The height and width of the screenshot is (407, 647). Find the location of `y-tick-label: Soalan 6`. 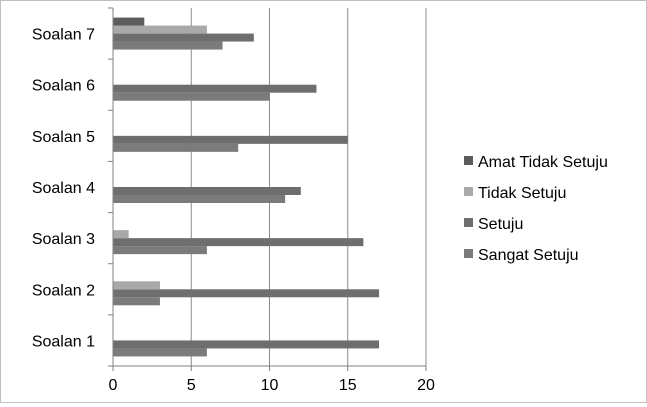

y-tick-label: Soalan 6 is located at coordinates (63, 86).